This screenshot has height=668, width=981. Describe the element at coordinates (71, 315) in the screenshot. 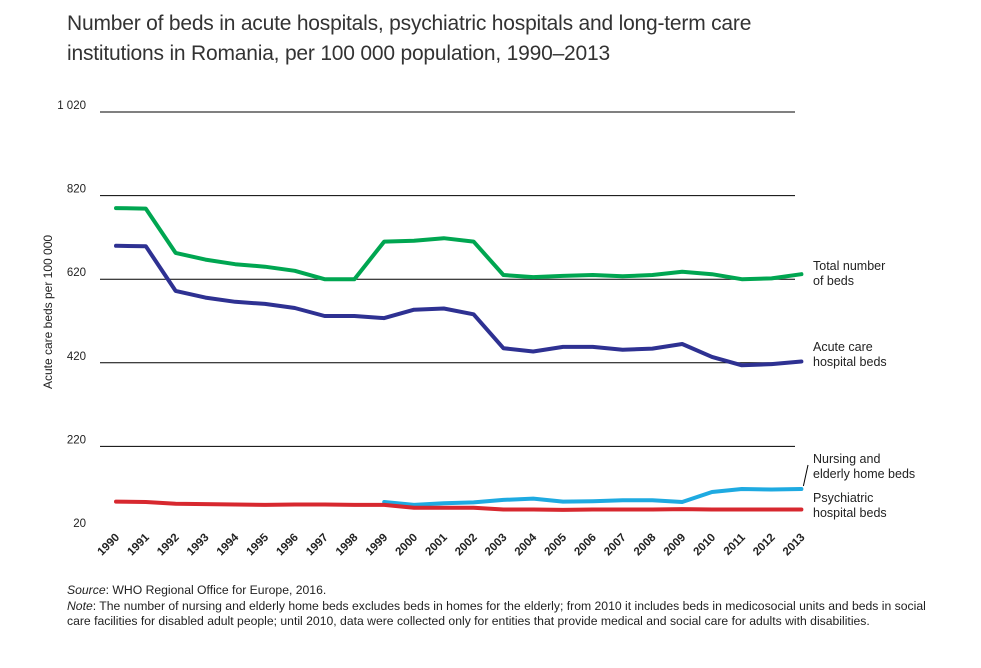

I see `y-axis-ticks: 20 220 420 620 820 1 020` at that location.